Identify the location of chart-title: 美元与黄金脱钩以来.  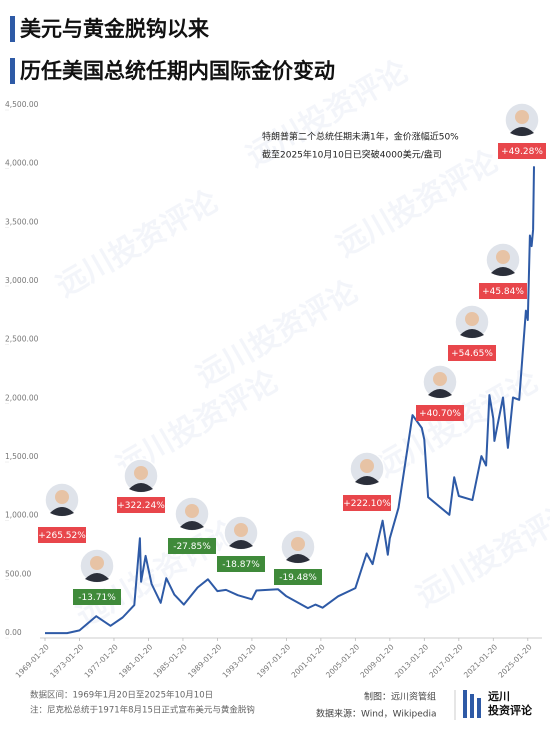
(115, 29).